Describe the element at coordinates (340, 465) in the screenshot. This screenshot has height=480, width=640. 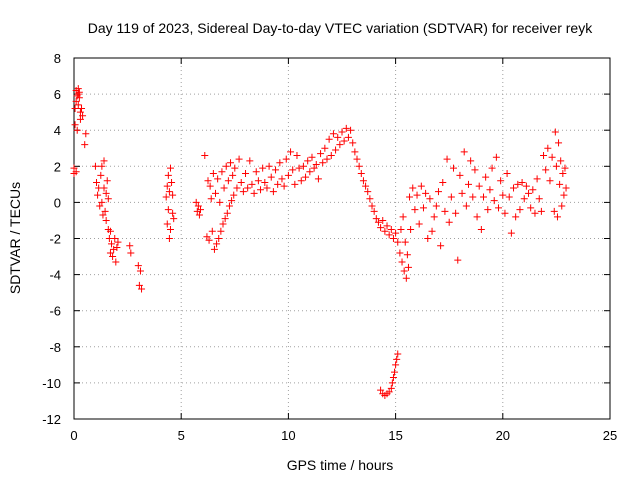
I see `x-axis-label: GPS time / hours` at that location.